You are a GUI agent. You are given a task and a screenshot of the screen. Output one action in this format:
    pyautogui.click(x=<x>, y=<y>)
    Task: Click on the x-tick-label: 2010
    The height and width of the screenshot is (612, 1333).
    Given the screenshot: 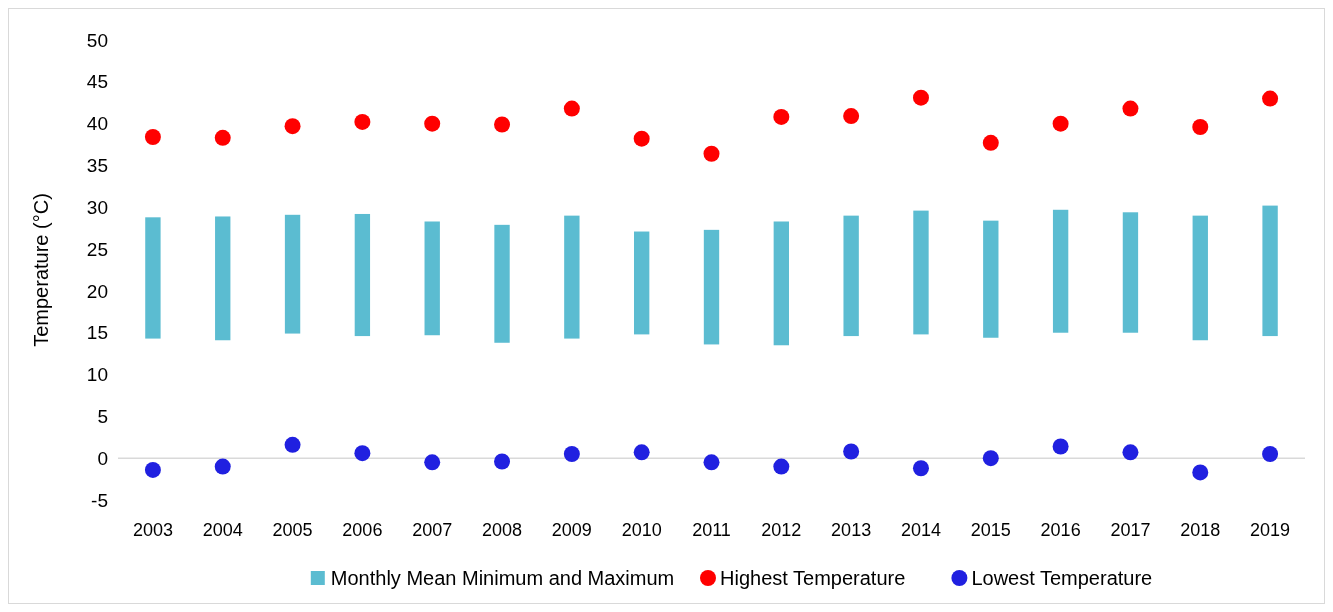 What is the action you would take?
    pyautogui.click(x=641, y=530)
    